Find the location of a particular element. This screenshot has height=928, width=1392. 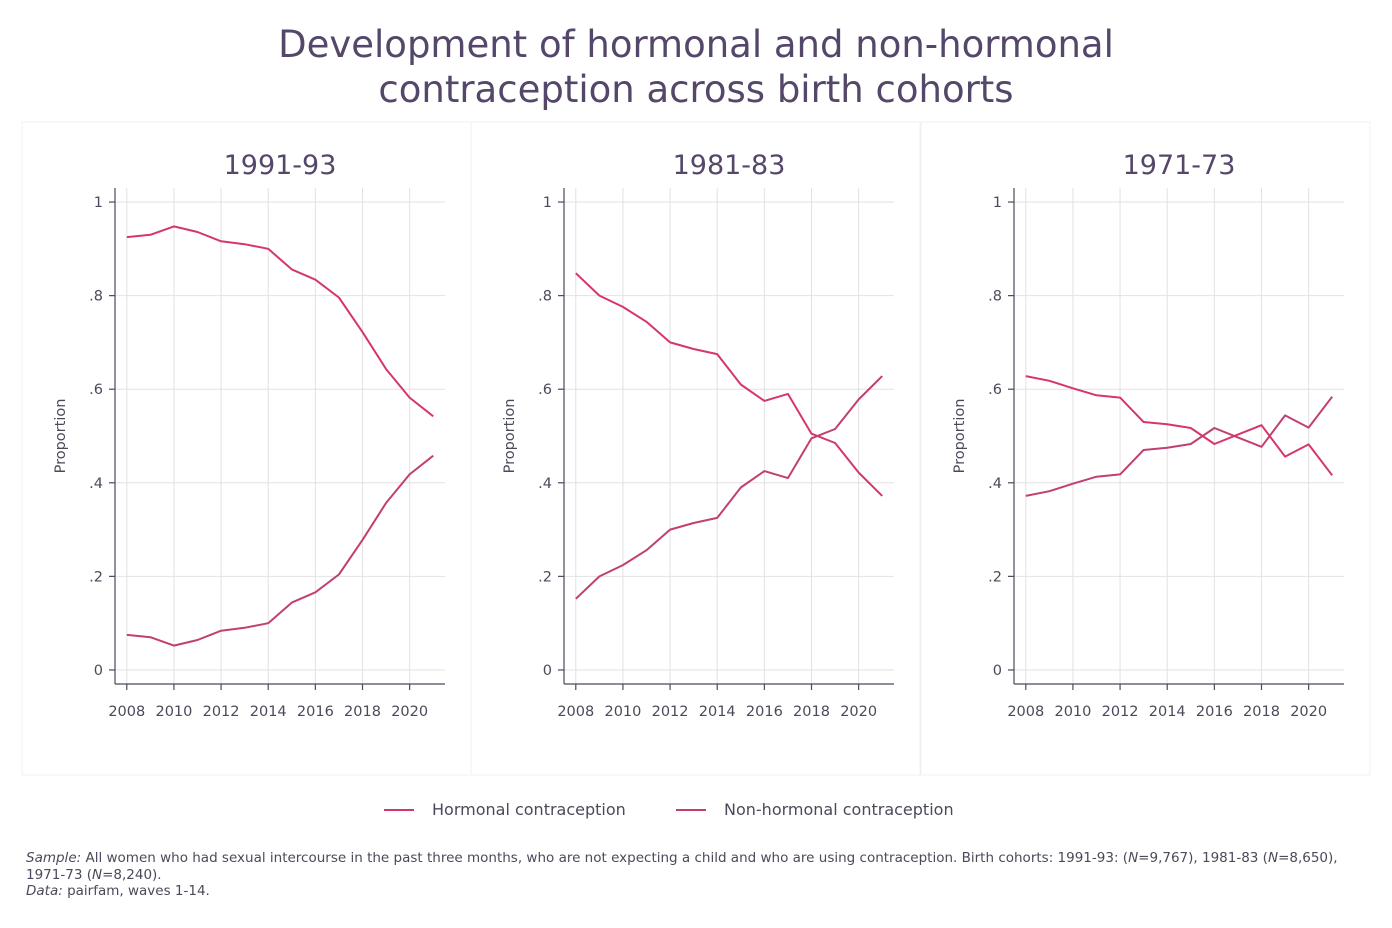

panel-title: 1991-93 is located at coordinates (280, 165).